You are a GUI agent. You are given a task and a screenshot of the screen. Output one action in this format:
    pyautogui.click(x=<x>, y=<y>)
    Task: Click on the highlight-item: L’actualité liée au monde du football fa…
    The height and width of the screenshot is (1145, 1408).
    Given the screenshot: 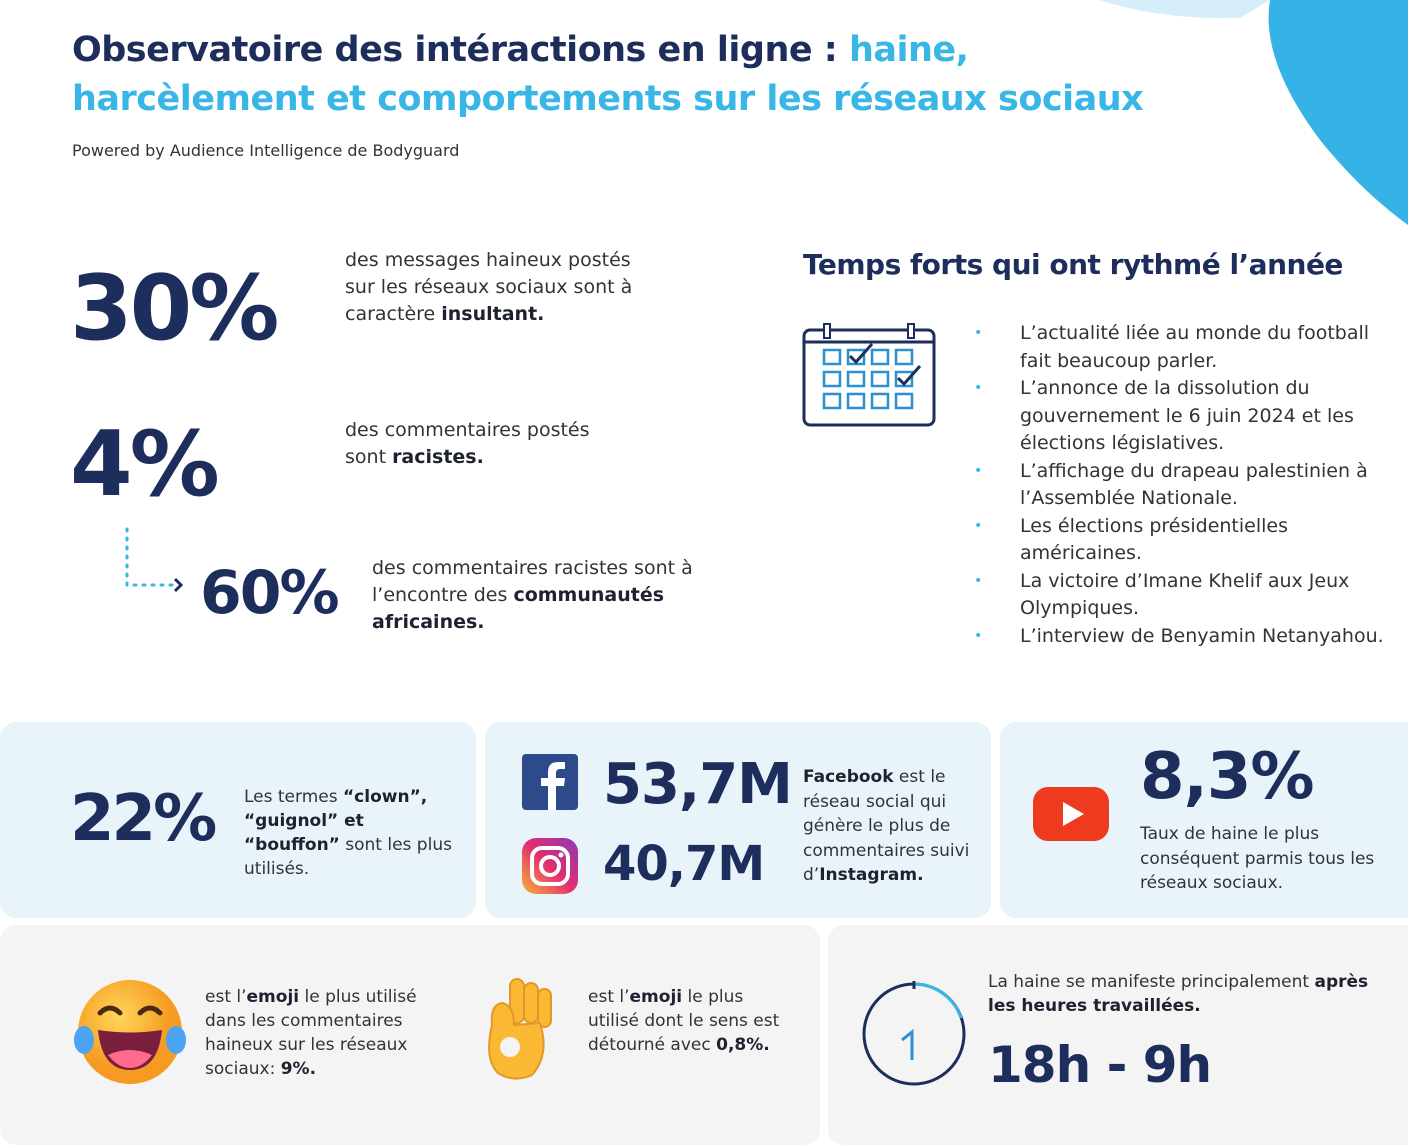 What is the action you would take?
    pyautogui.click(x=1187, y=347)
    